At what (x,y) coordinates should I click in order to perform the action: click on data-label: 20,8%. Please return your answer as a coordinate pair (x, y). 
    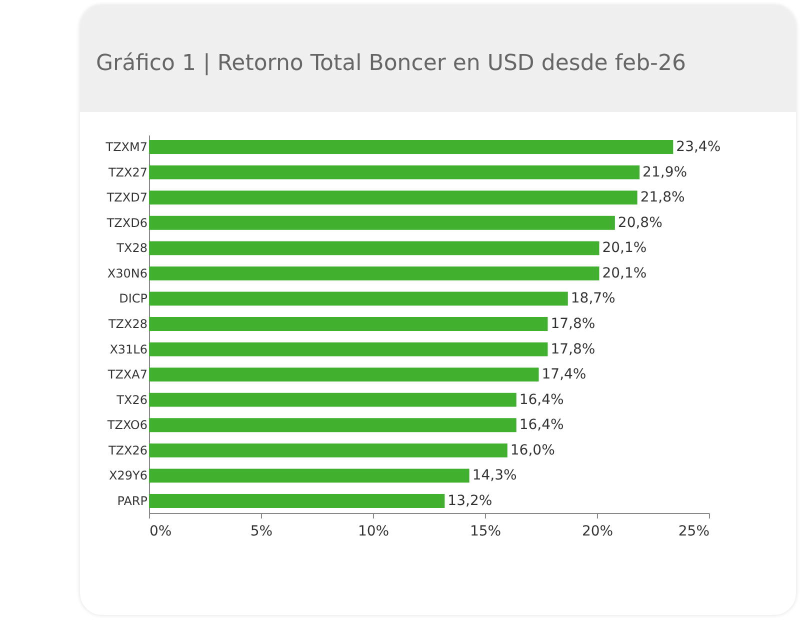
    Looking at the image, I should click on (640, 222).